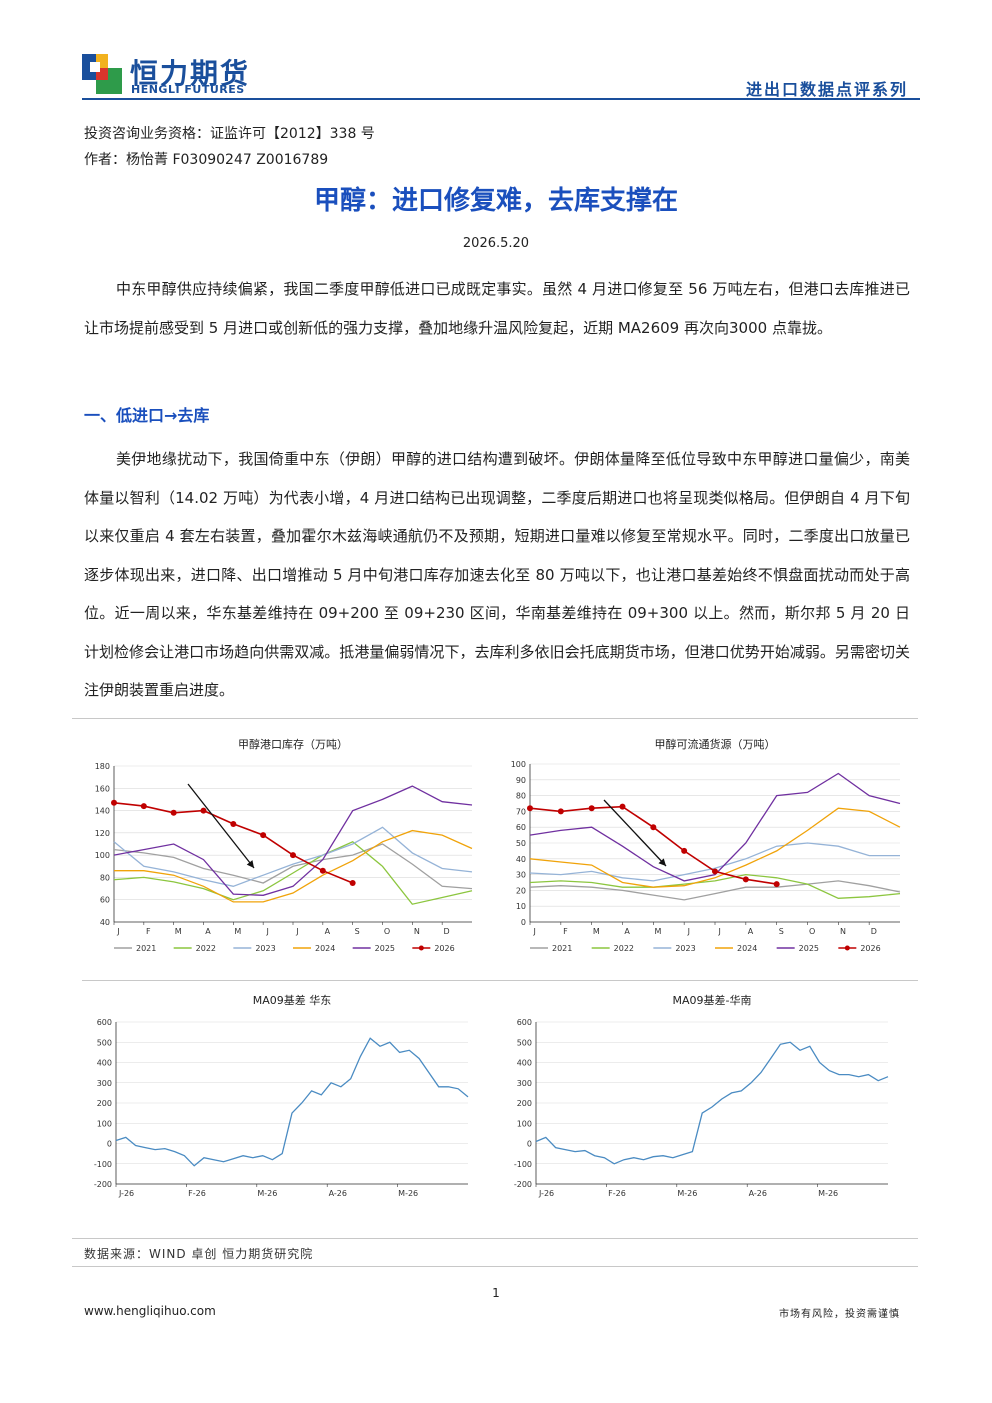 The image size is (992, 1403). I want to click on chart-title: 甲醇港口库存（万吨）, so click(293, 744).